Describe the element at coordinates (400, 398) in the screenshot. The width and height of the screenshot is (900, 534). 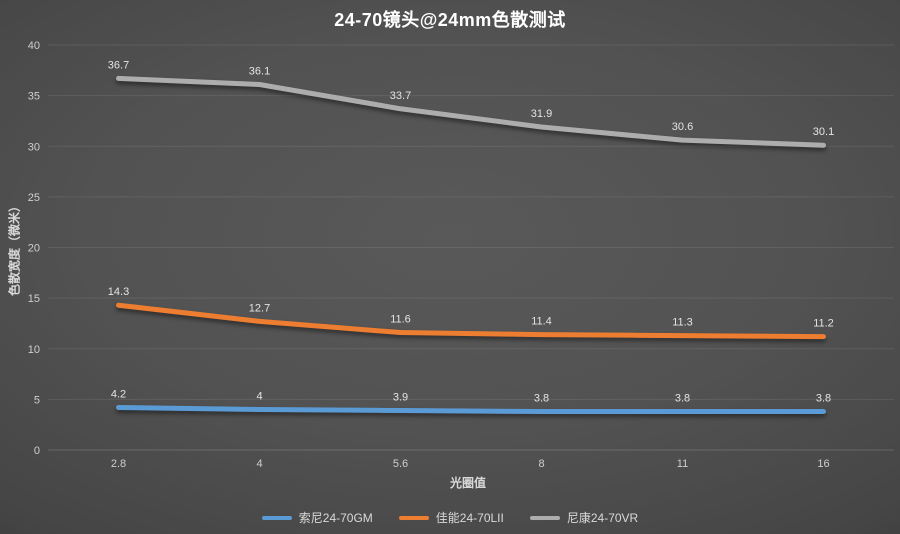
I see `data-label: 3.9` at that location.